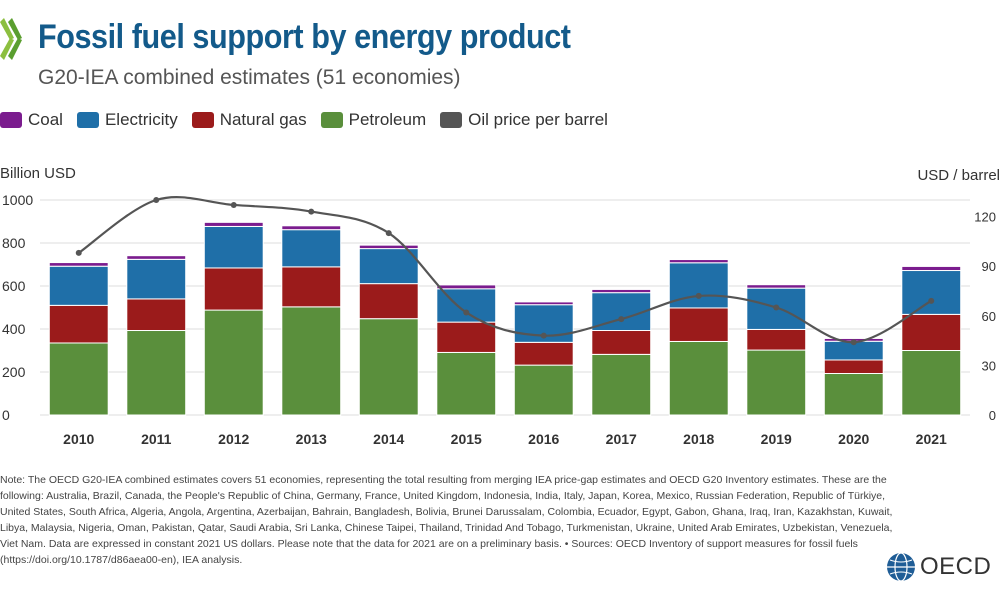 This screenshot has height=600, width=1000. I want to click on right-tick-label: 120, so click(985, 217).